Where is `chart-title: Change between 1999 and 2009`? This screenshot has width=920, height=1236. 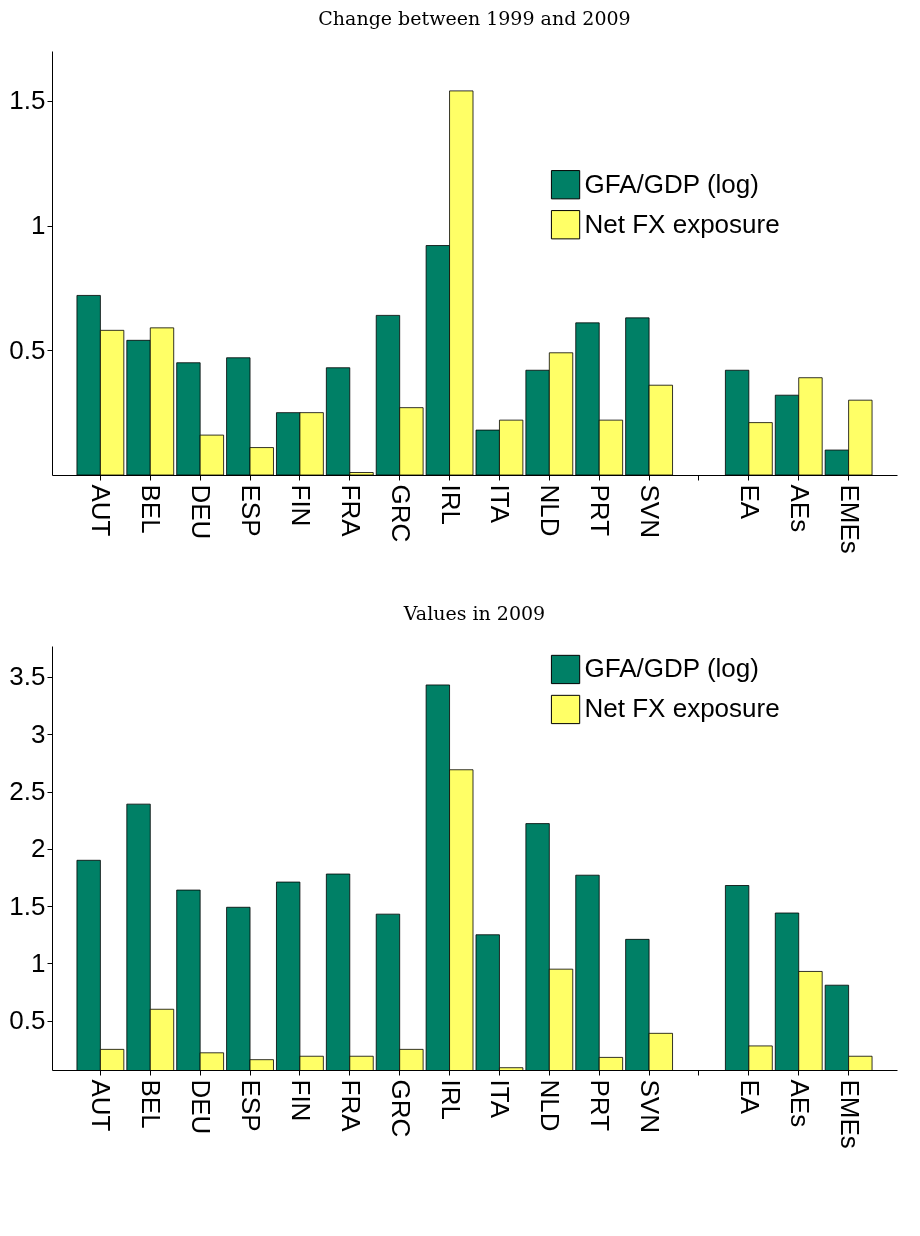 chart-title: Change between 1999 and 2009 is located at coordinates (474, 18).